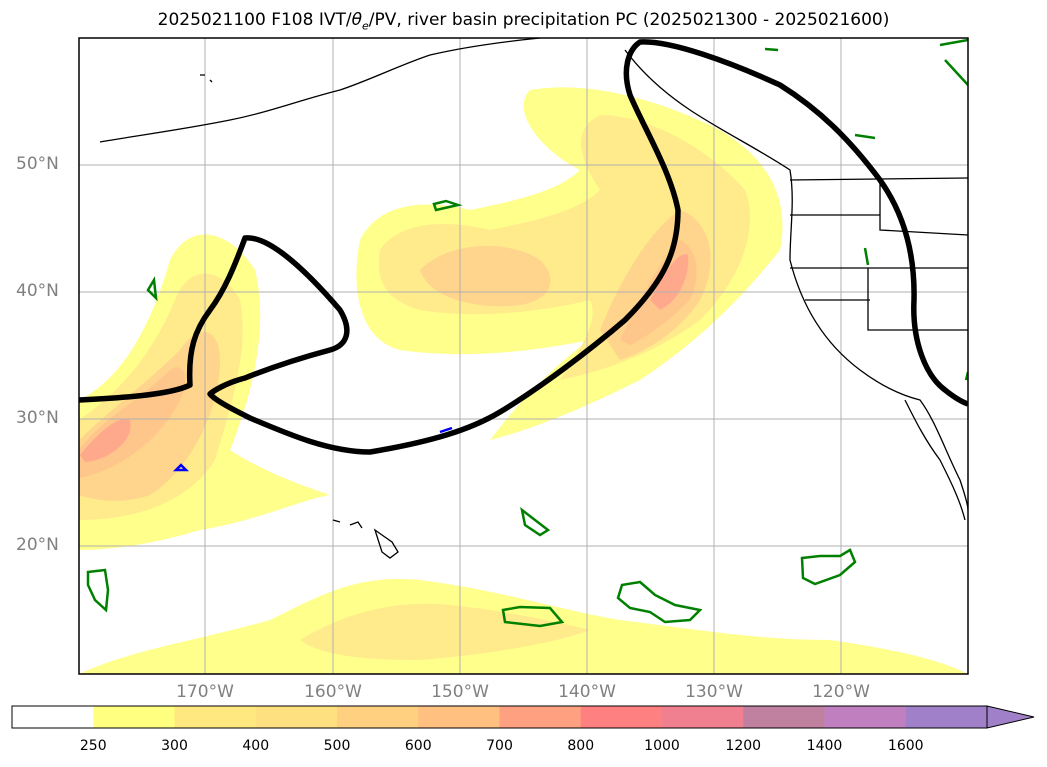 The width and height of the screenshot is (1047, 767). I want to click on lon-label-120w: 120°W, so click(841, 692).